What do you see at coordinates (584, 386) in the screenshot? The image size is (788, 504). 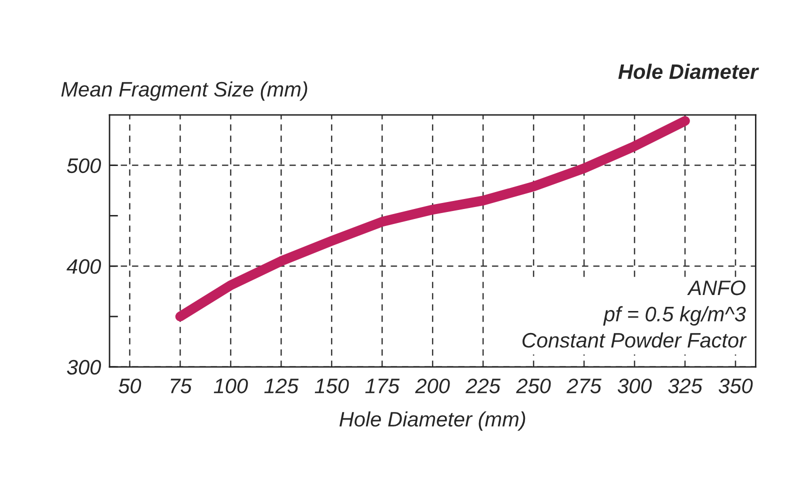 I see `x-tick-label: 275` at bounding box center [584, 386].